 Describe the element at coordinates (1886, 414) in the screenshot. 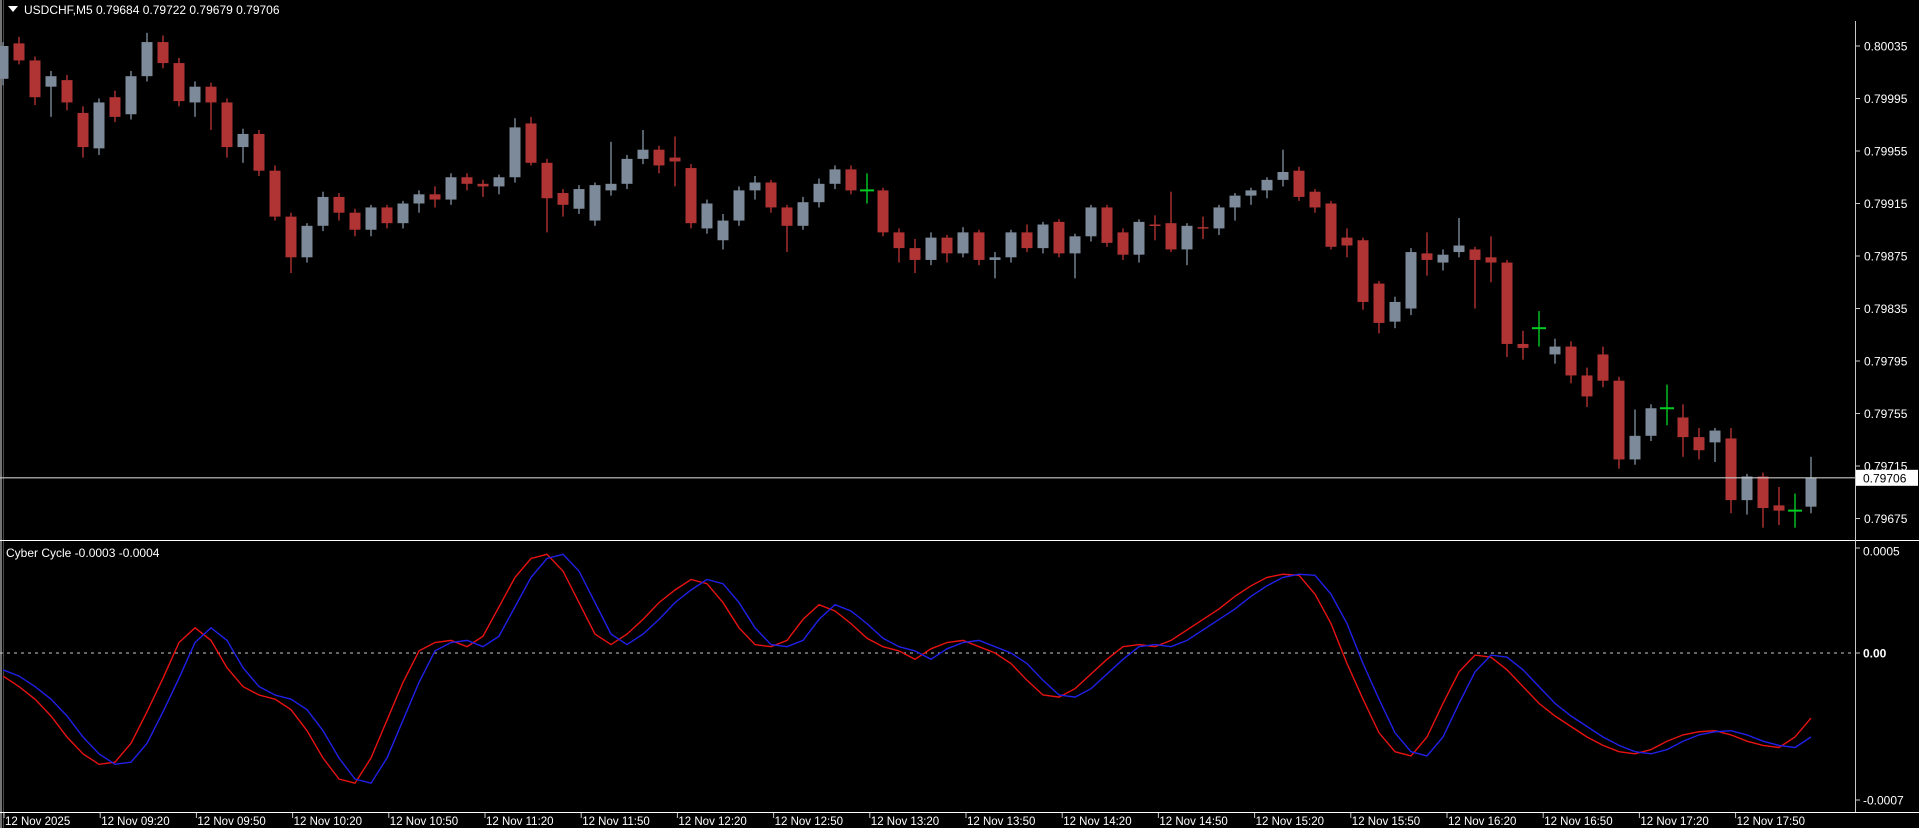

I see `price-axis-label: 0.79755` at that location.